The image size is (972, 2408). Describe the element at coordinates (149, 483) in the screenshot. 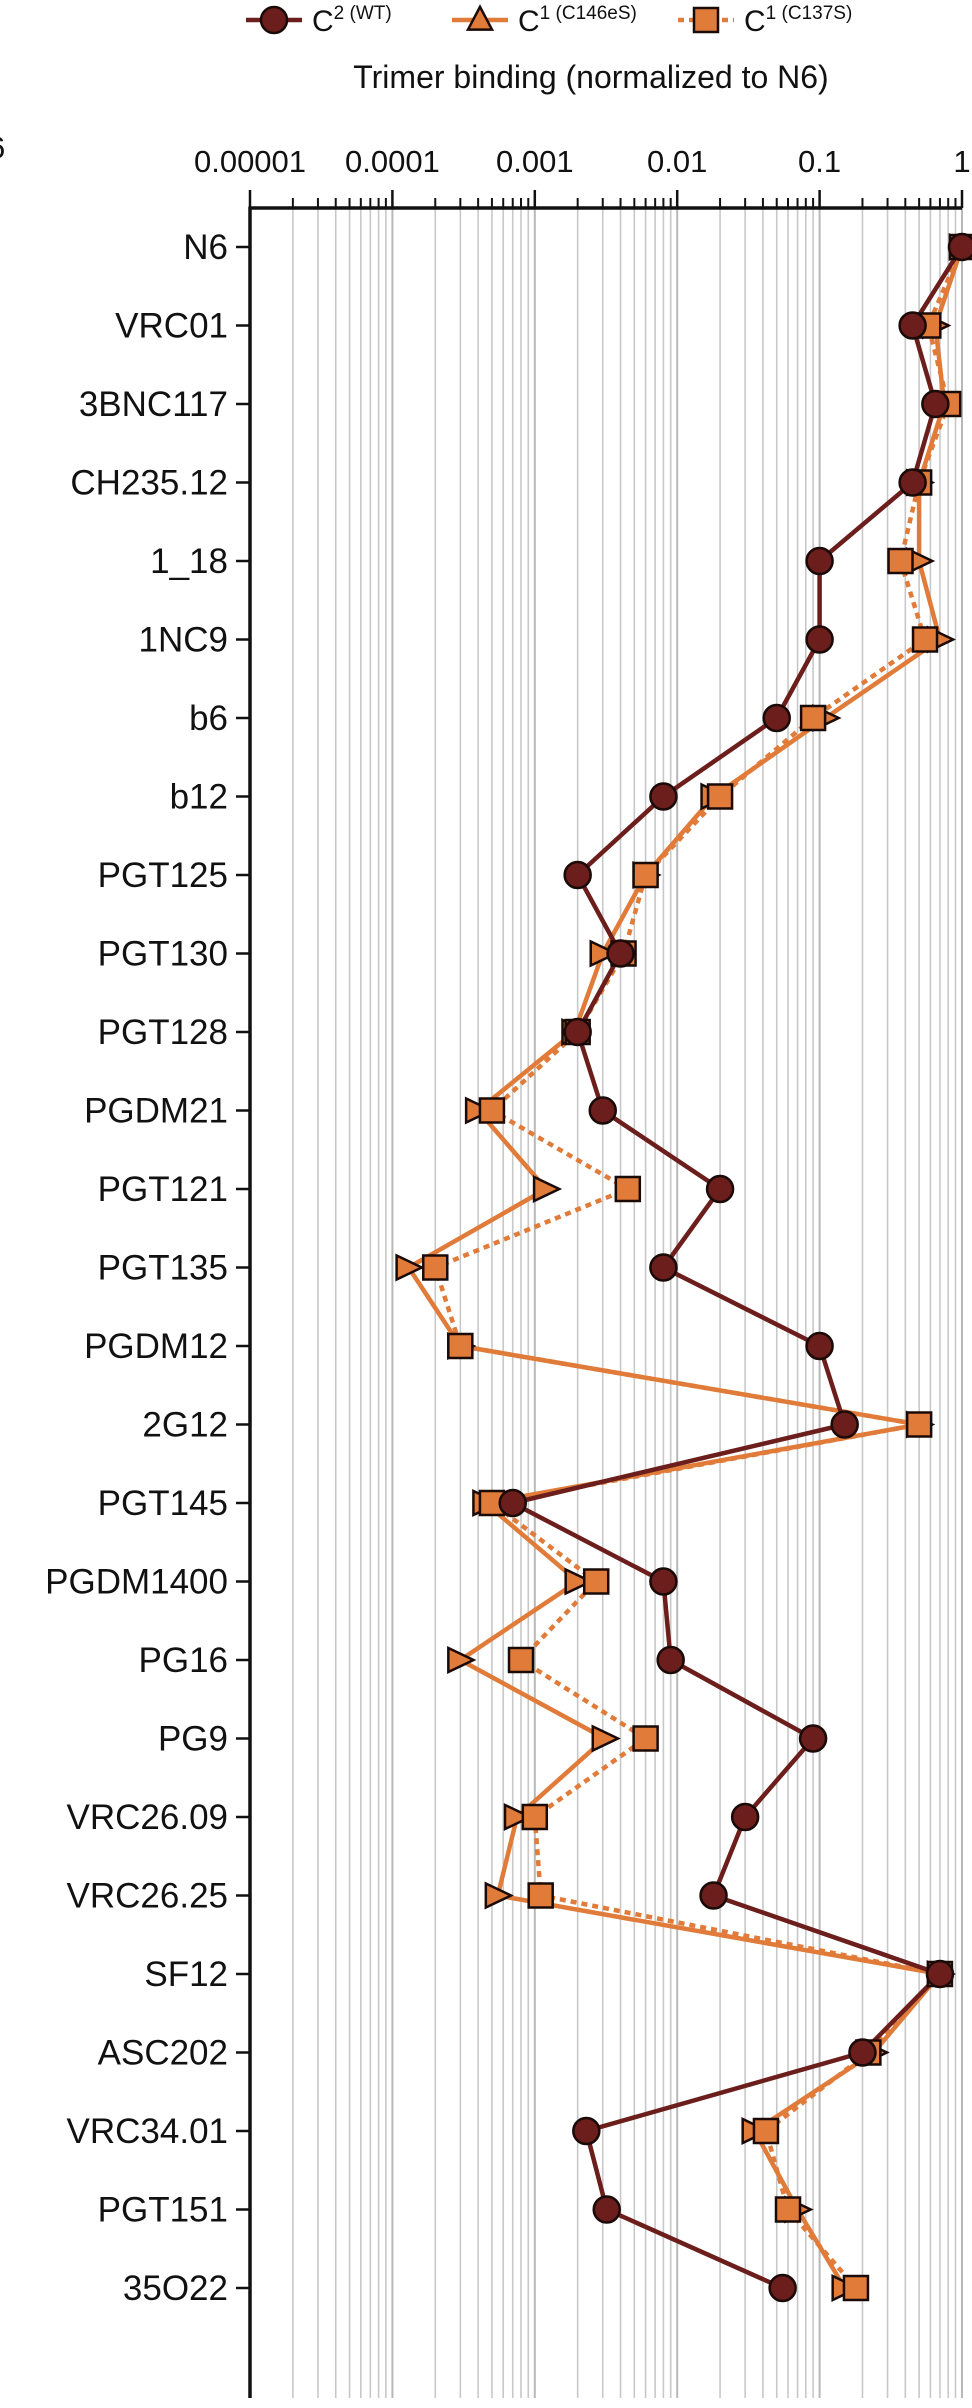

I see `category-label: CH235.12` at that location.